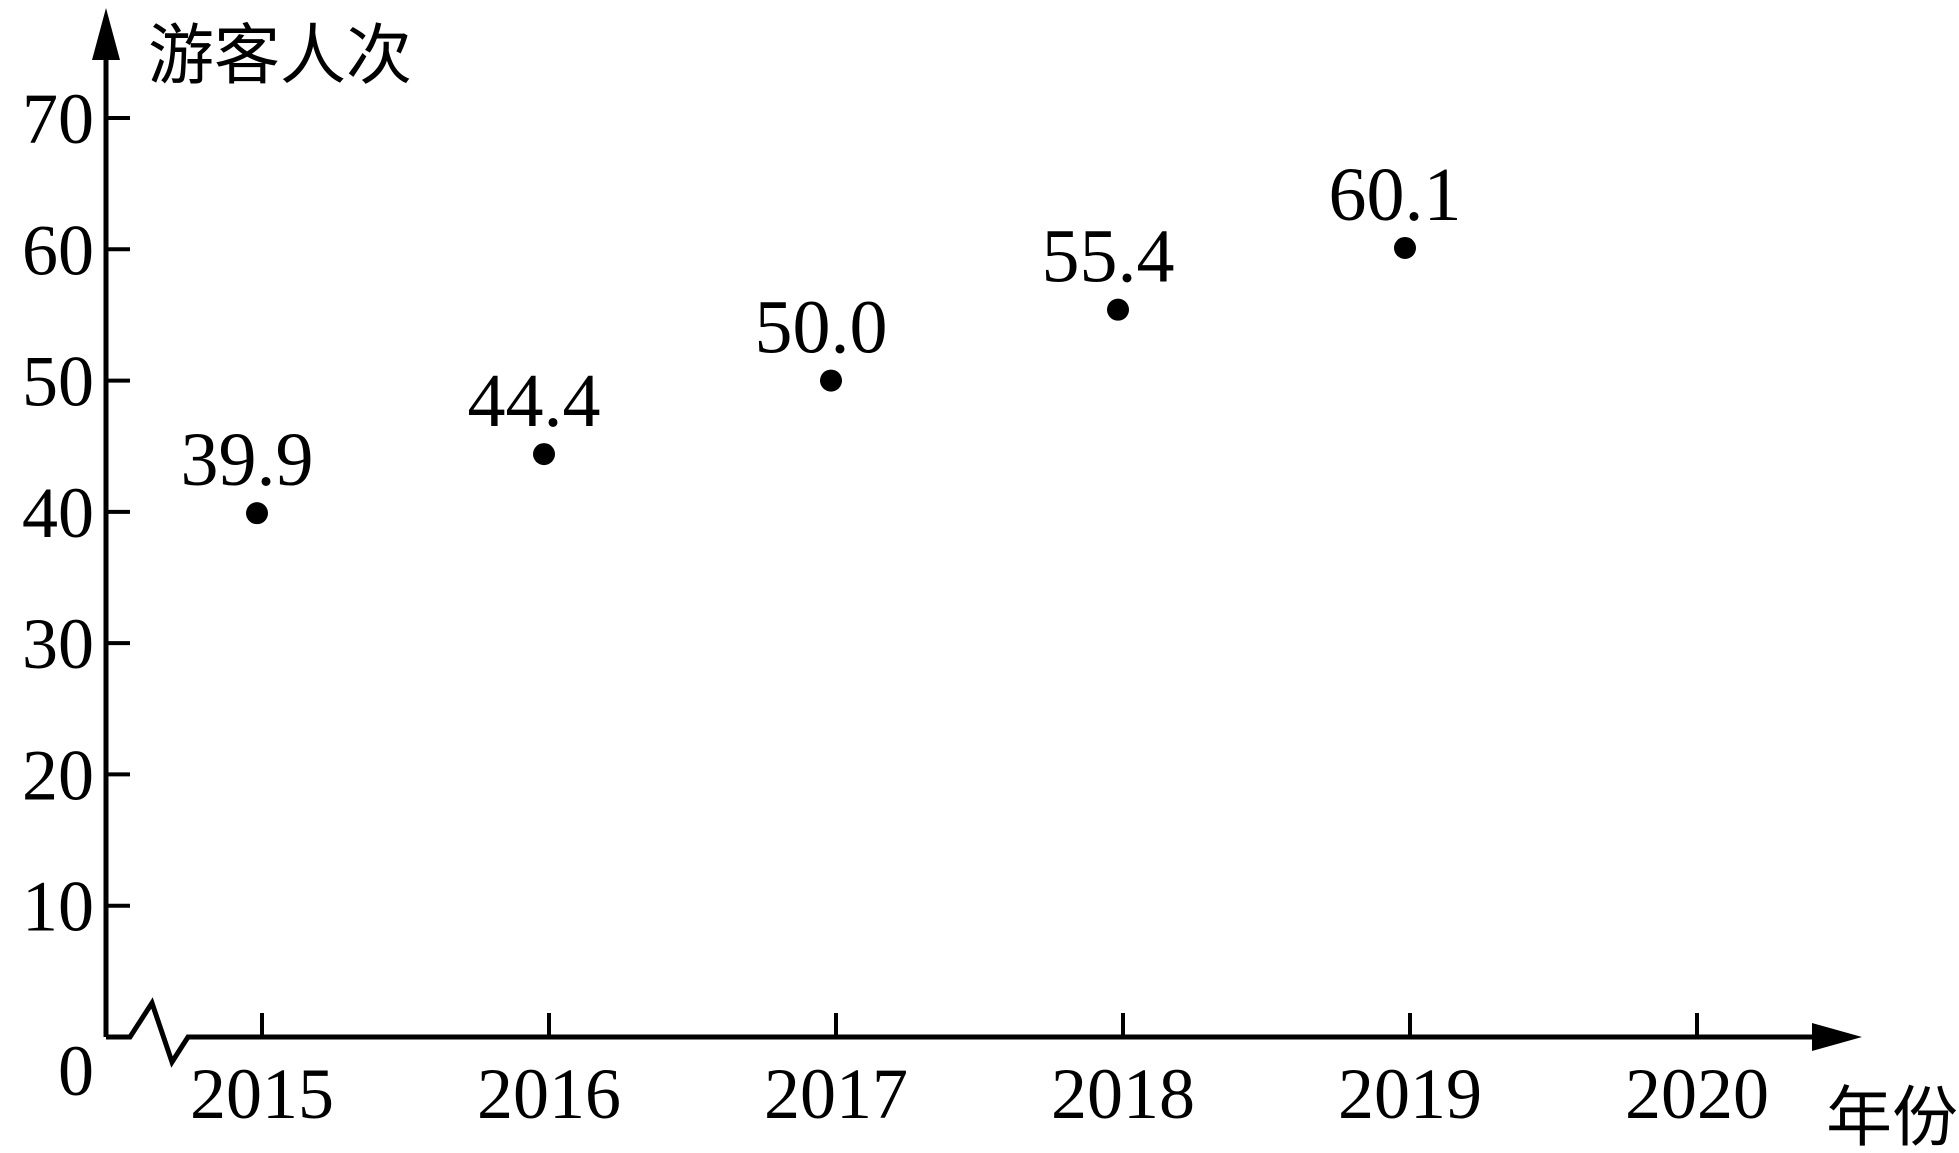  I want to click on x-tick-label: 2020, so click(1697, 1094).